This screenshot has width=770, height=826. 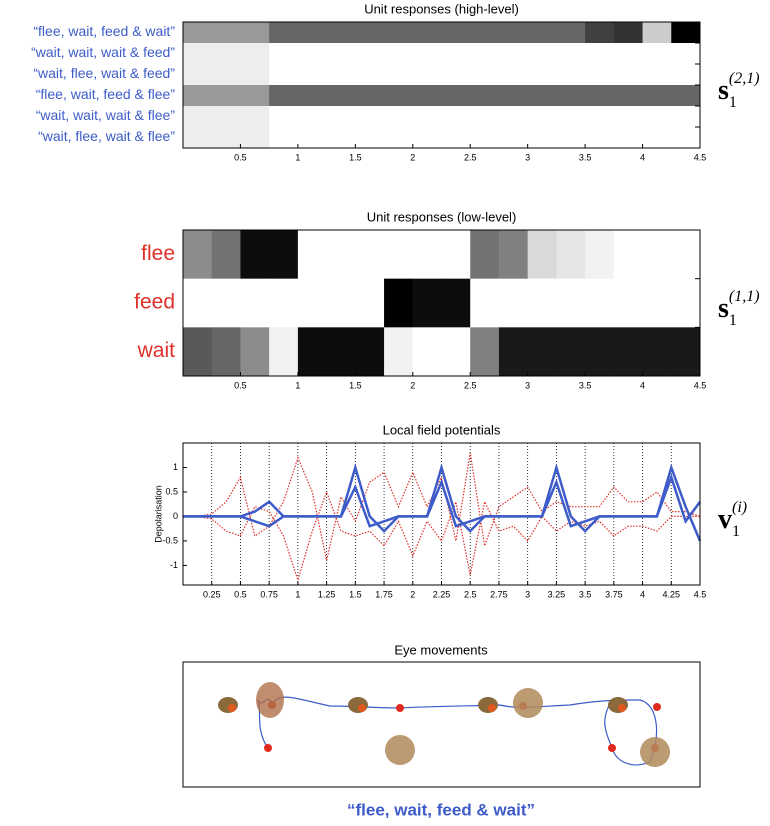 I want to click on x-tick-label: 3, so click(x=527, y=385).